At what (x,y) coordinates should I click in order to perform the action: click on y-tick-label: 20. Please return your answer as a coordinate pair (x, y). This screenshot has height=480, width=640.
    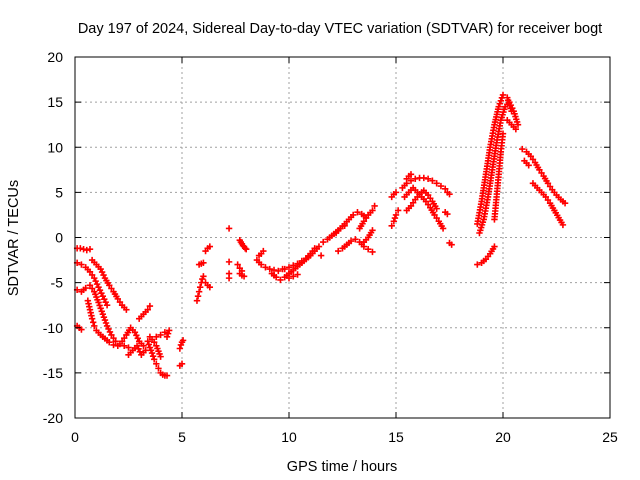
    Looking at the image, I should click on (55, 57).